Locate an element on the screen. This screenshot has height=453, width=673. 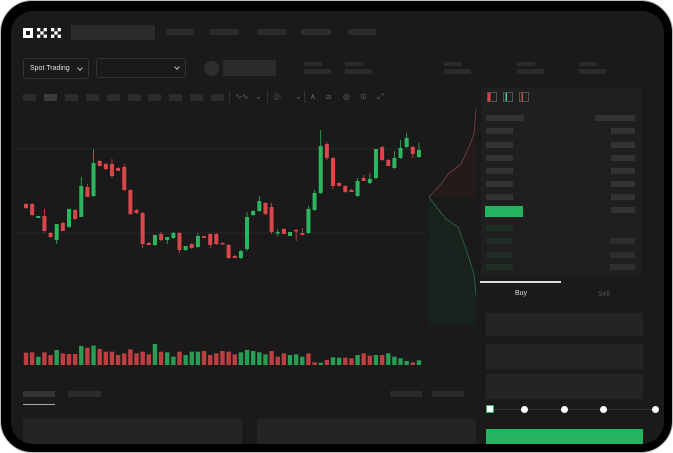
last-price-highlight is located at coordinates (504, 211).